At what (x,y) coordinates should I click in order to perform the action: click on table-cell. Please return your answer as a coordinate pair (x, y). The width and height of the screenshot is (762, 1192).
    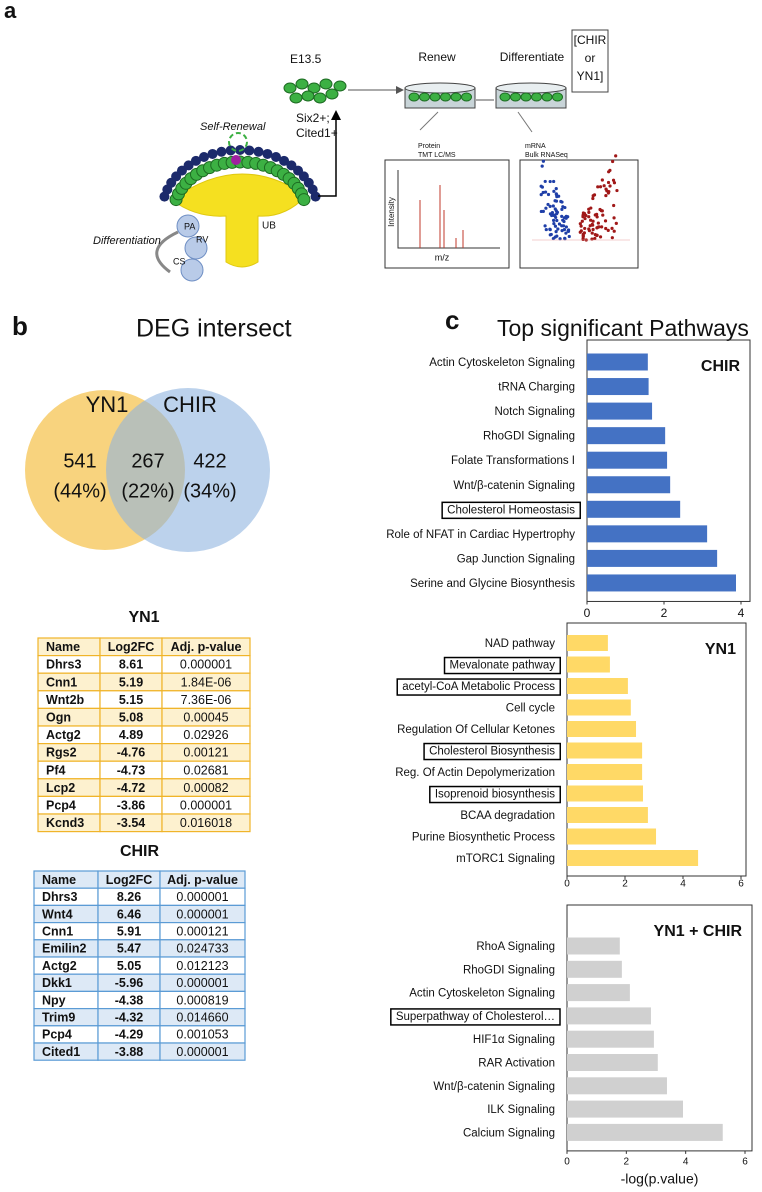
    Looking at the image, I should click on (206, 823).